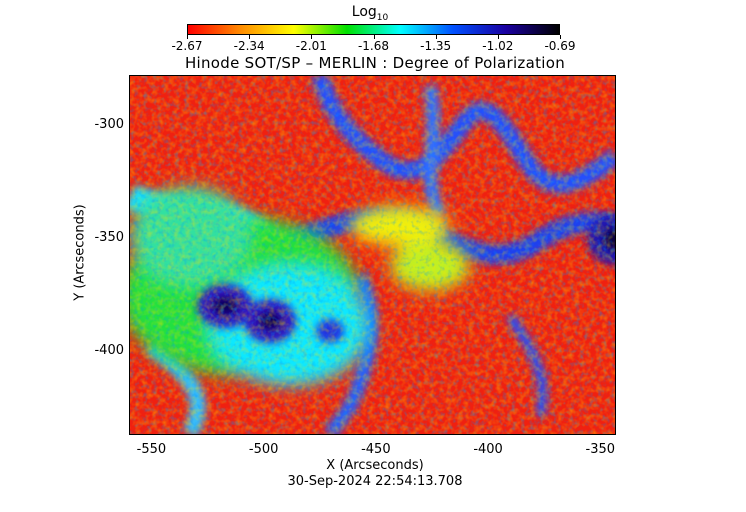  What do you see at coordinates (373, 29) in the screenshot?
I see `colorbar` at bounding box center [373, 29].